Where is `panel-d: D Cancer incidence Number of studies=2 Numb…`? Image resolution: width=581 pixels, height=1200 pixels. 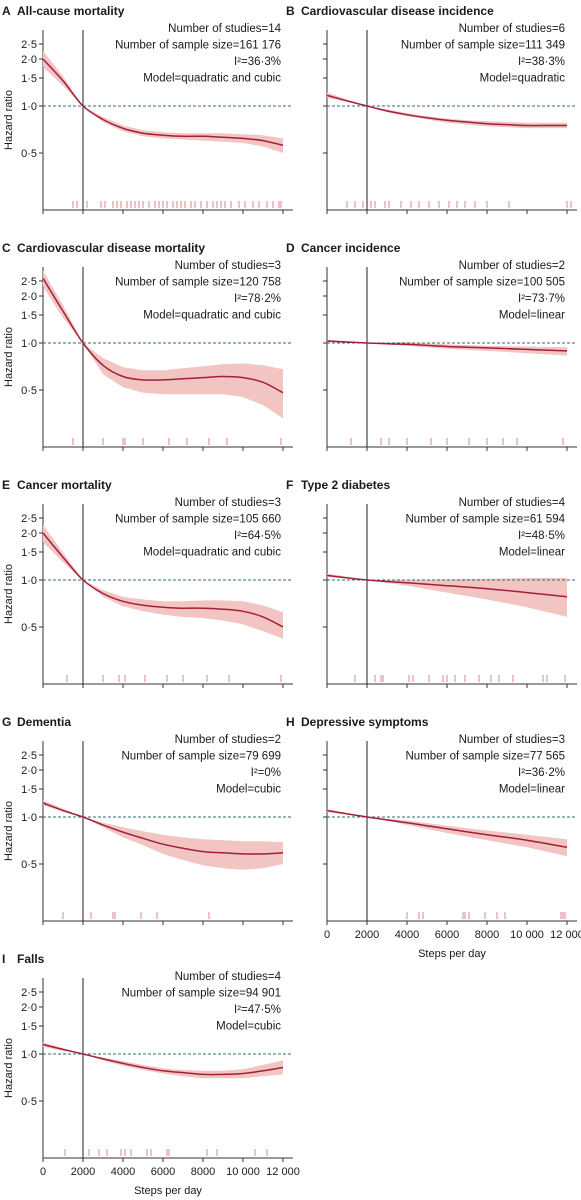
panel-d: D Cancer incidence Number of studies=2 Numb… is located at coordinates (431, 346).